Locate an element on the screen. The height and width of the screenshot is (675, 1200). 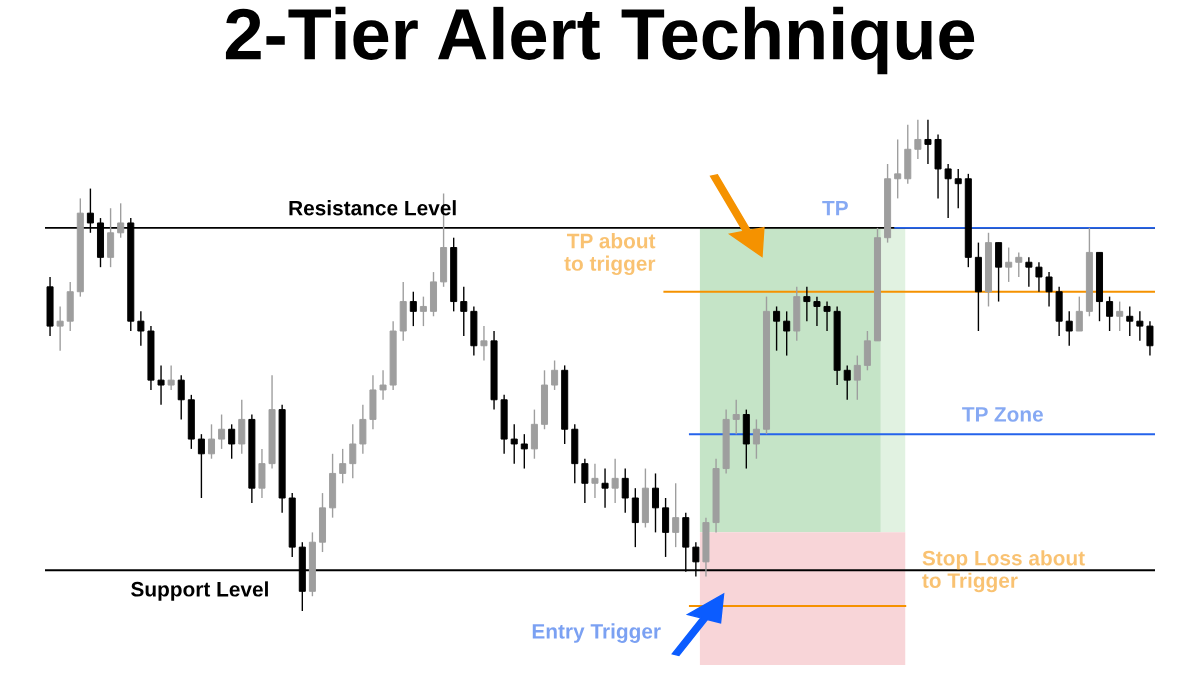
ref-line-label: TP Zone is located at coordinates (1002, 414).